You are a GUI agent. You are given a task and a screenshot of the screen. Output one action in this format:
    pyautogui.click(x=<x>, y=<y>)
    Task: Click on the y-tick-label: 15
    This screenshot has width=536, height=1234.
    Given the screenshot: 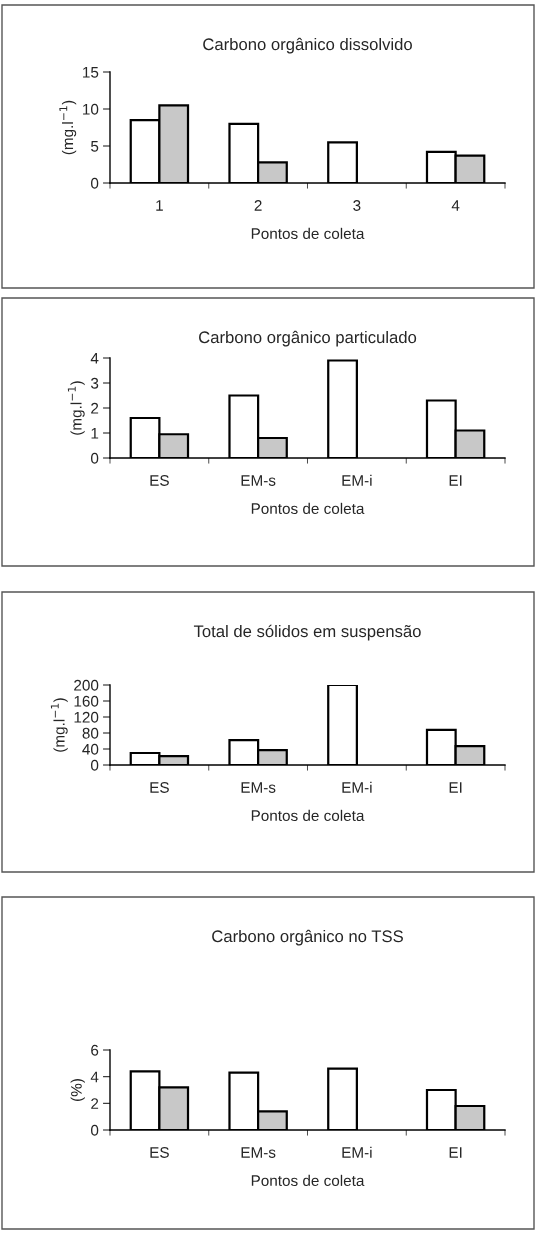 What is the action you would take?
    pyautogui.click(x=91, y=72)
    